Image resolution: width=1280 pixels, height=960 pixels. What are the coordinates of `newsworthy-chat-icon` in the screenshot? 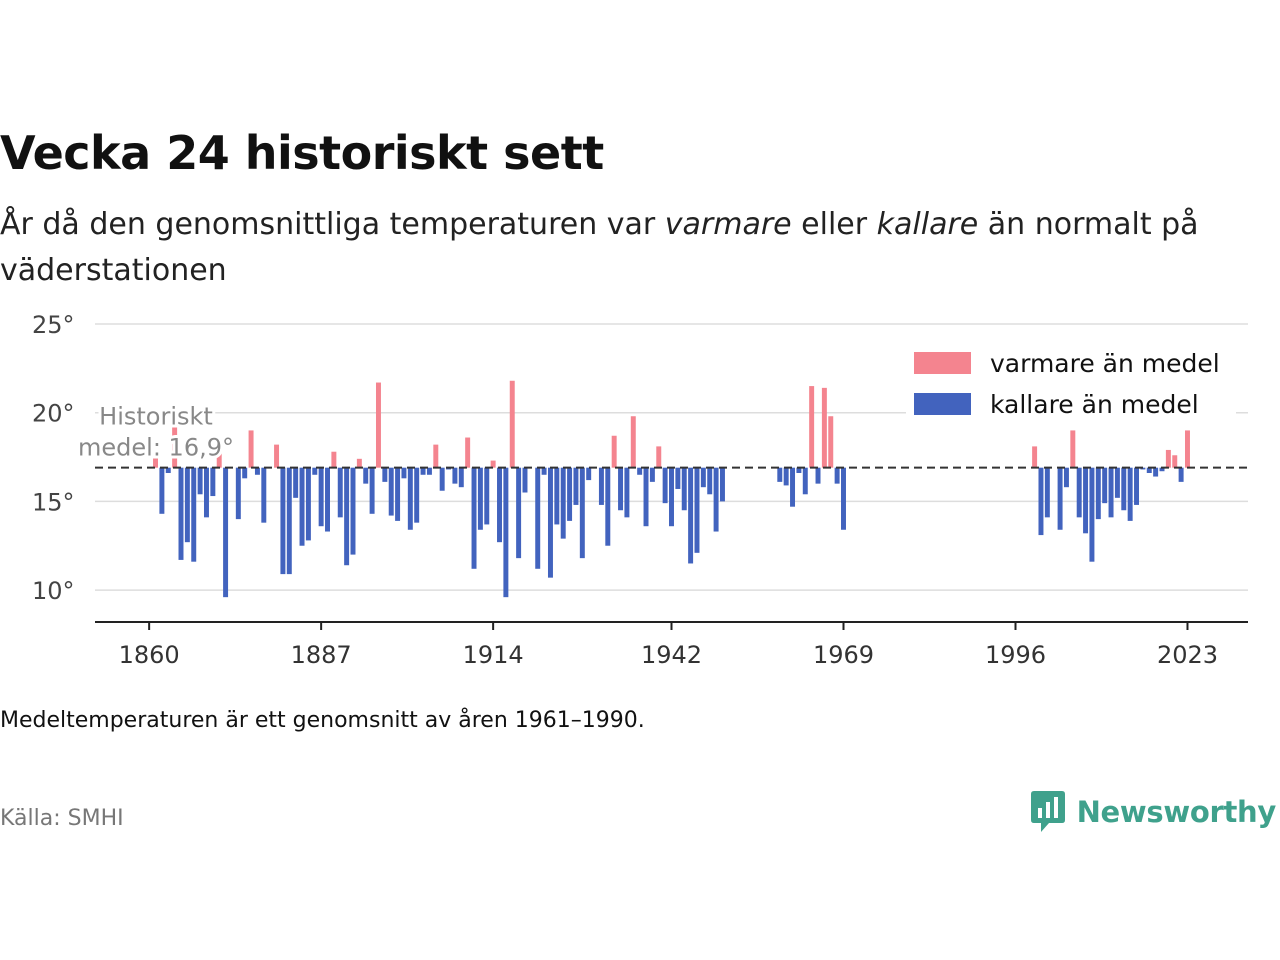 It's located at (1047, 811).